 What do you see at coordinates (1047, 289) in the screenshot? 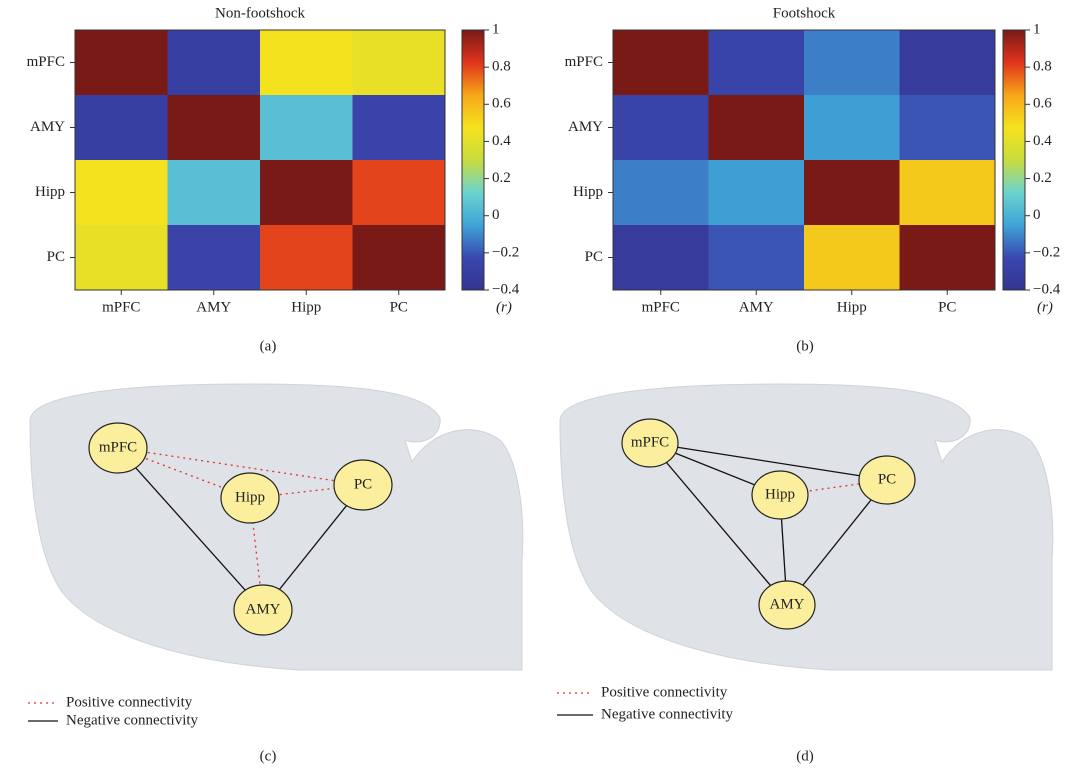
I see `colorbar-tick-label: −0.4` at bounding box center [1047, 289].